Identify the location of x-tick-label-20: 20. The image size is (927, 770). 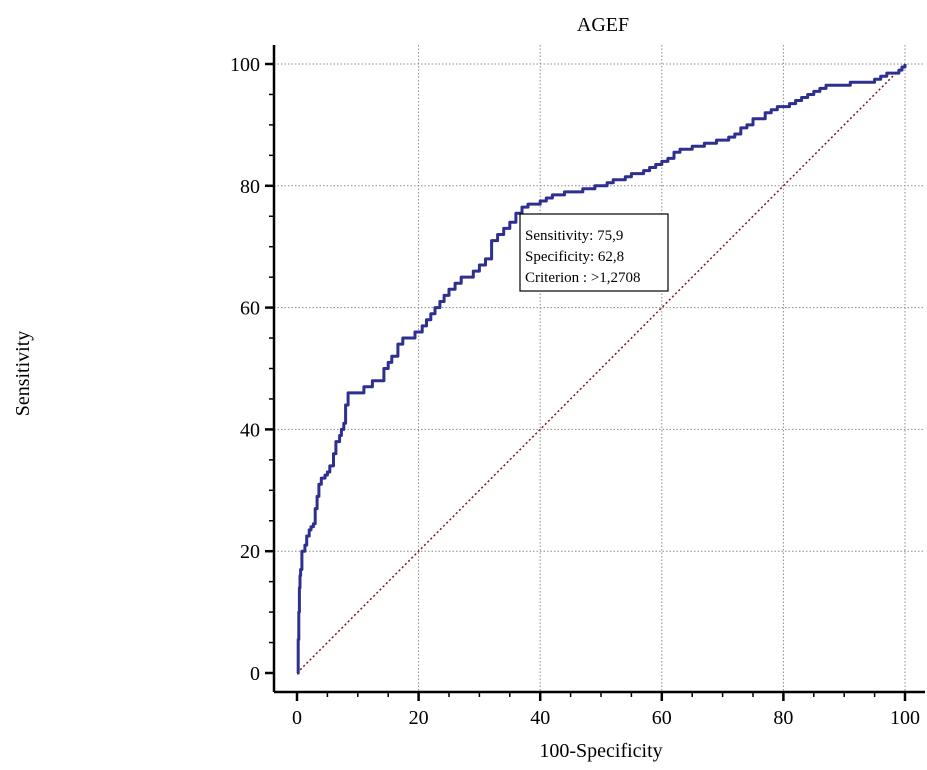
(419, 718).